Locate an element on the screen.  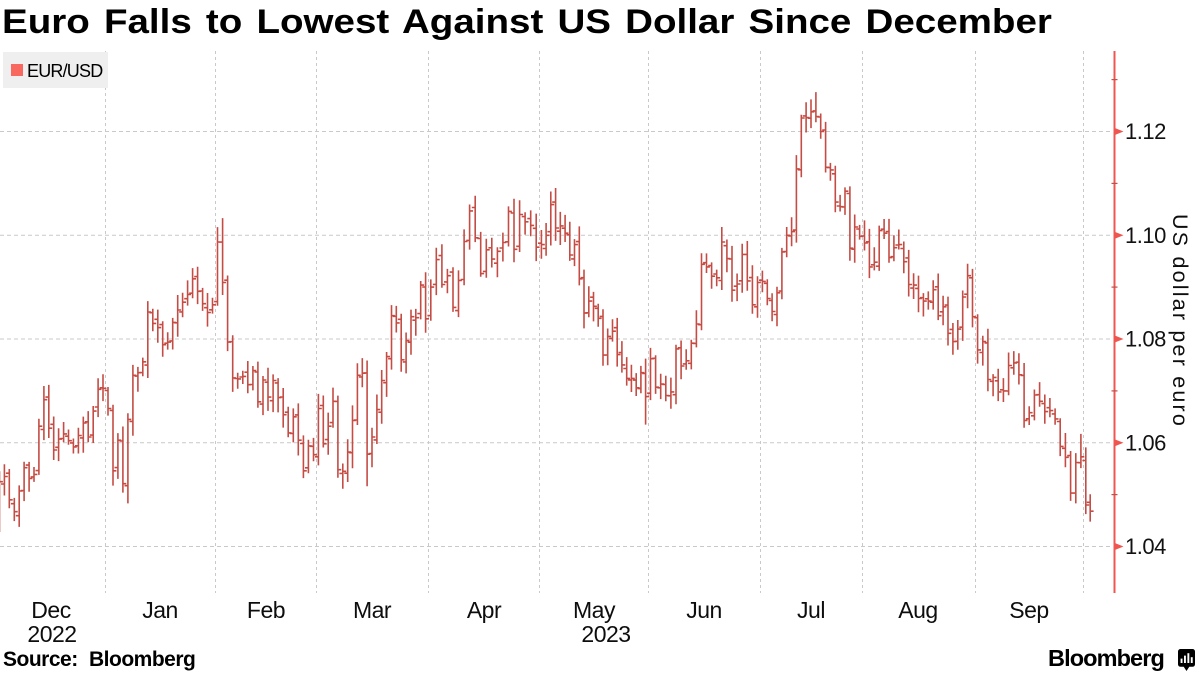
svg-text: 1.04 is located at coordinates (1145, 546).